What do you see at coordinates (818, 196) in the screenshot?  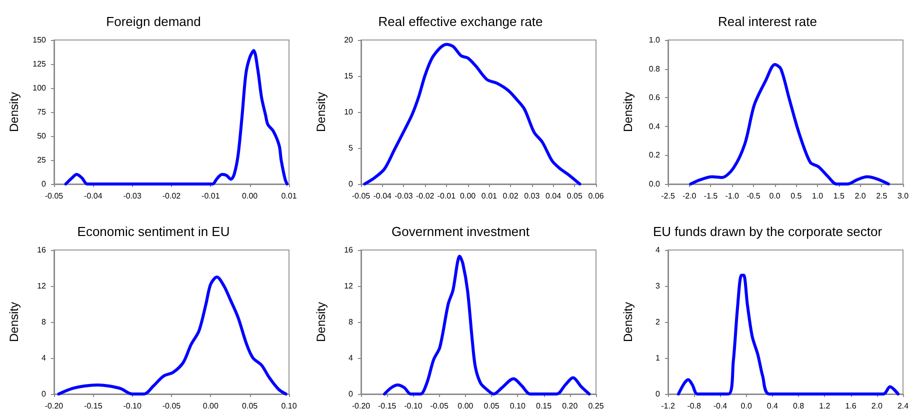 I see `x-tick-label: 1.0` at bounding box center [818, 196].